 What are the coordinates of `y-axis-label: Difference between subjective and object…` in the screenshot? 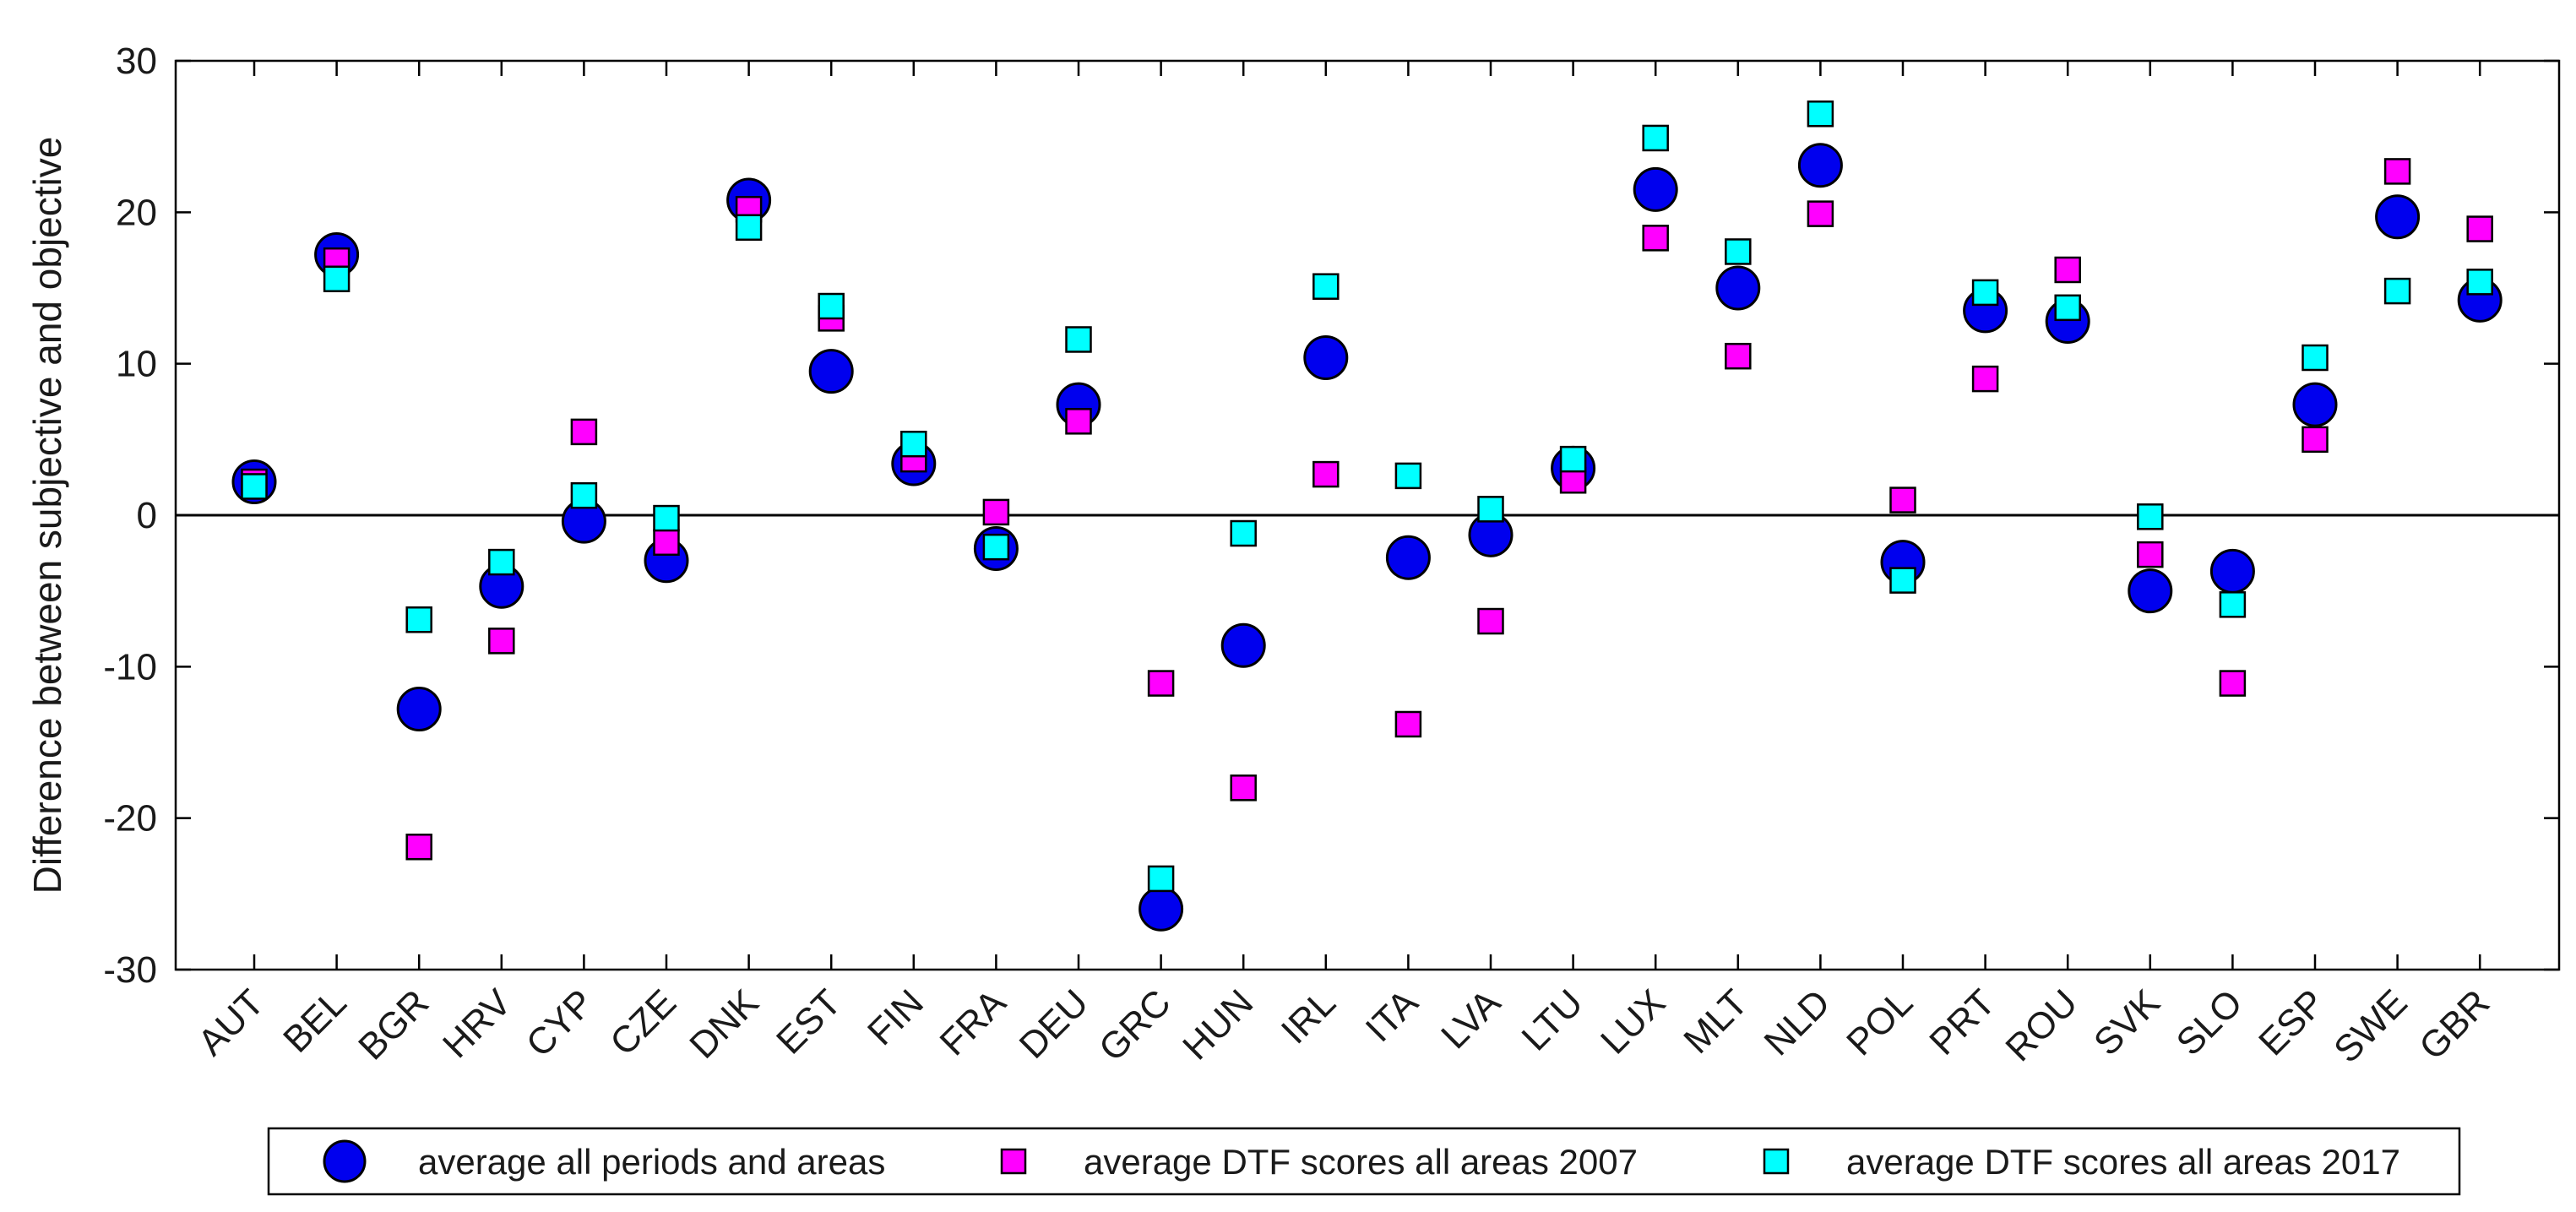 It's located at (47, 515).